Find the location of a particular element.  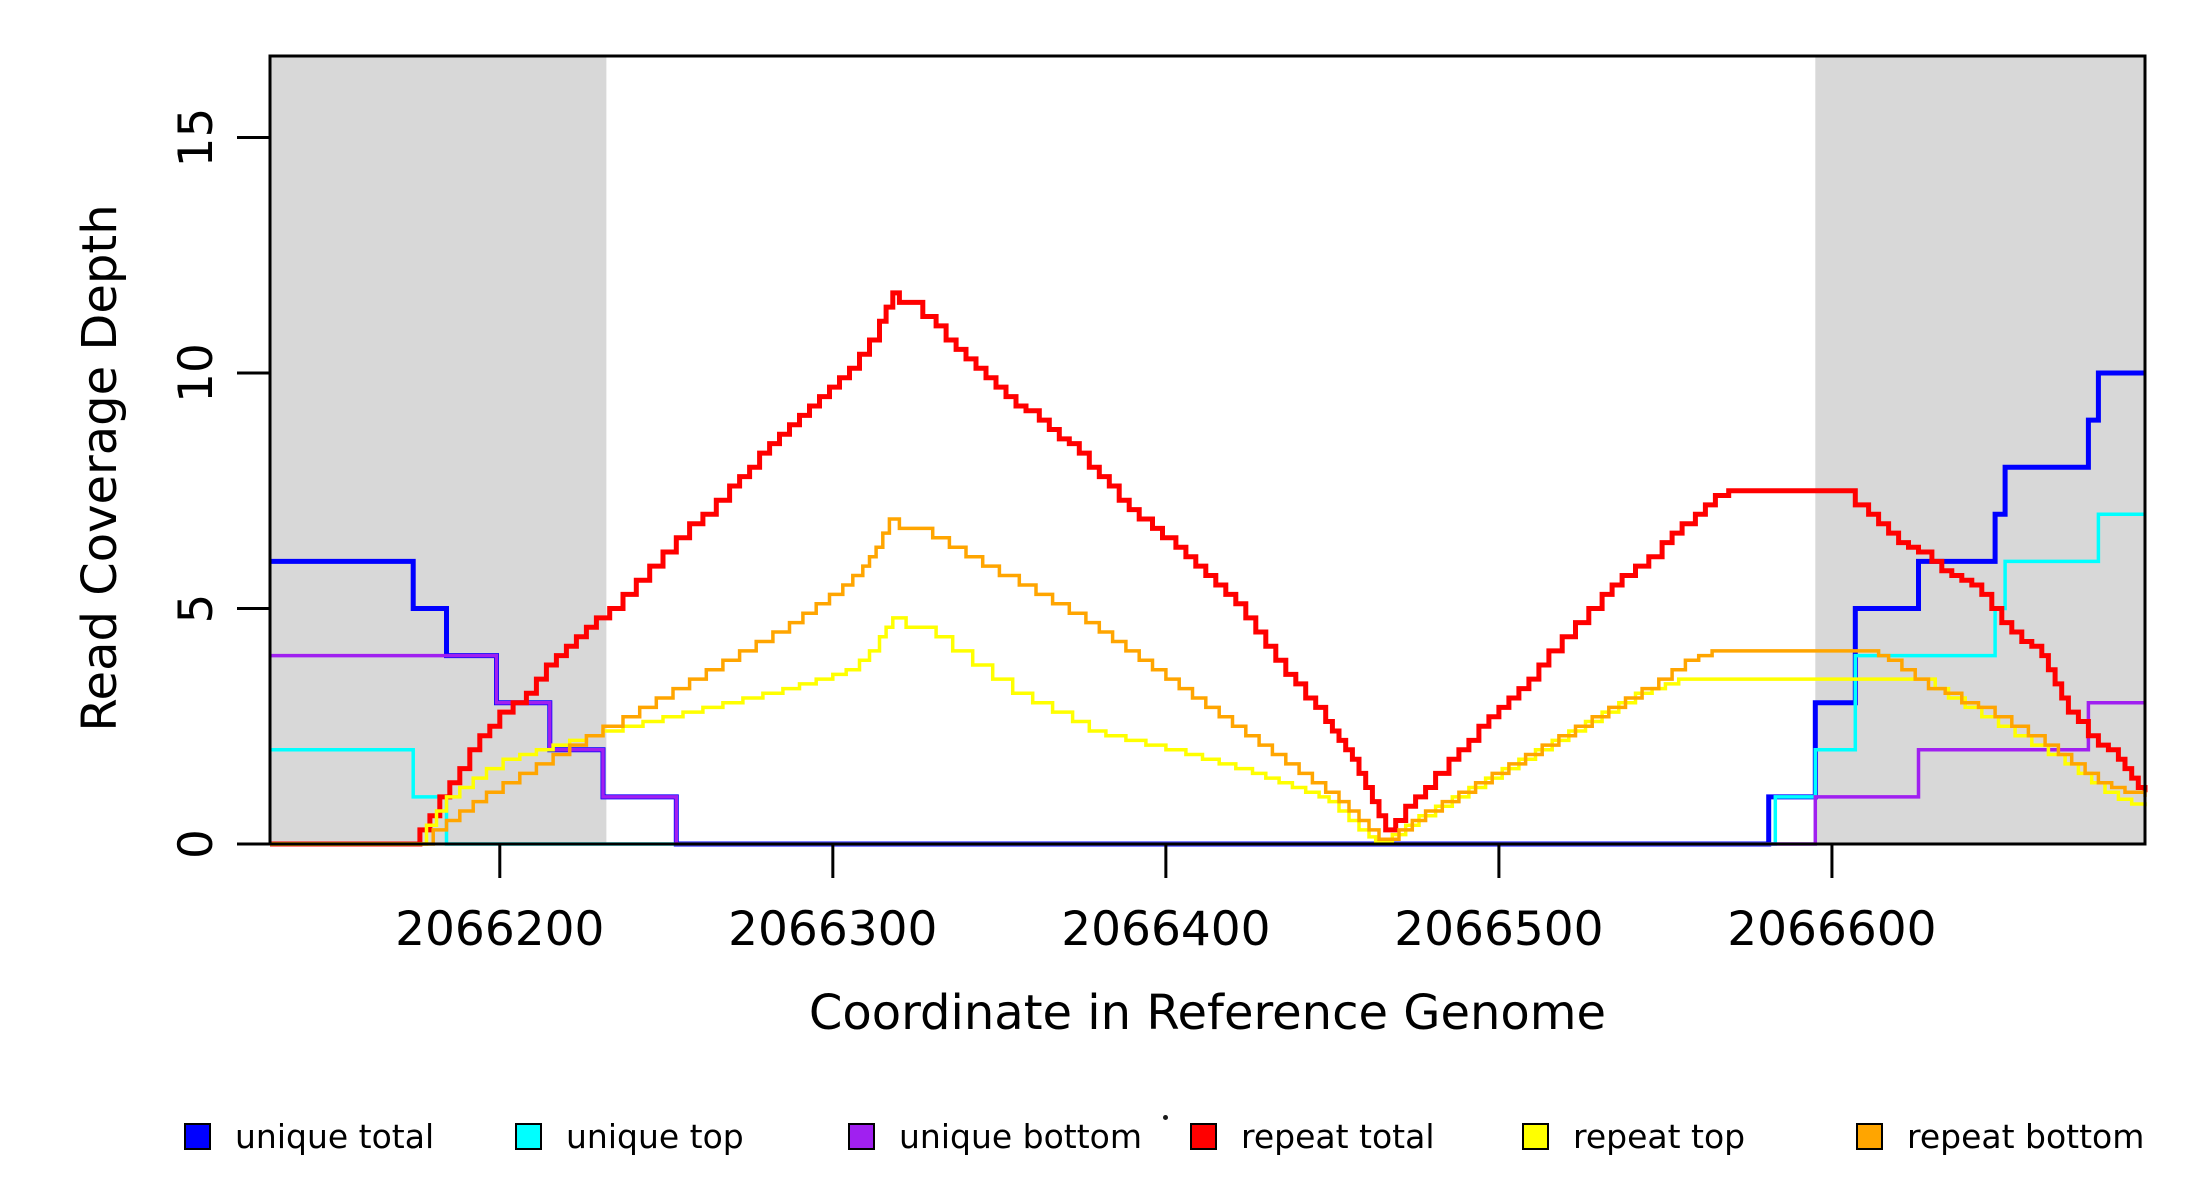

legend-label: unique total is located at coordinates (335, 1136).